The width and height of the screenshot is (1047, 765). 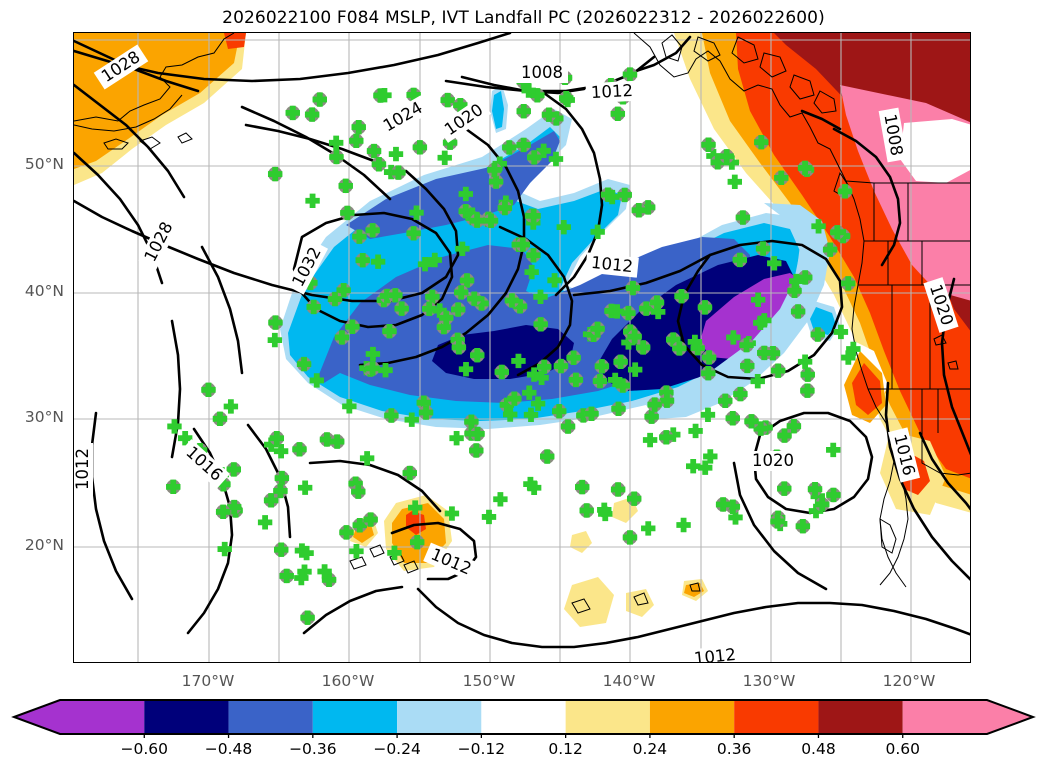 What do you see at coordinates (348, 681) in the screenshot?
I see `x-tick-label-1: 160°W` at bounding box center [348, 681].